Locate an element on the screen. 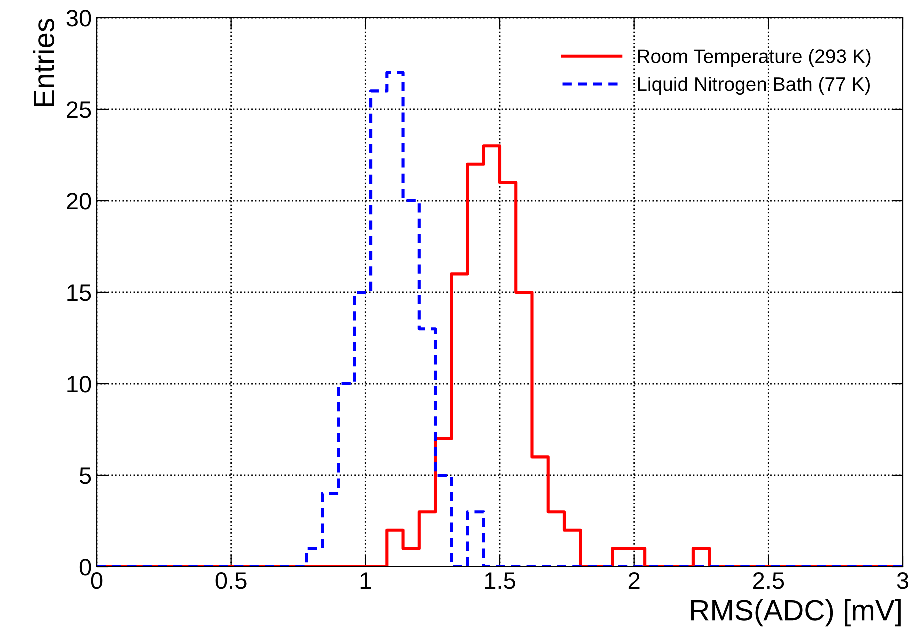 This screenshot has width=913, height=631. legend-label: Room Temperature (293 K) is located at coordinates (754, 58).